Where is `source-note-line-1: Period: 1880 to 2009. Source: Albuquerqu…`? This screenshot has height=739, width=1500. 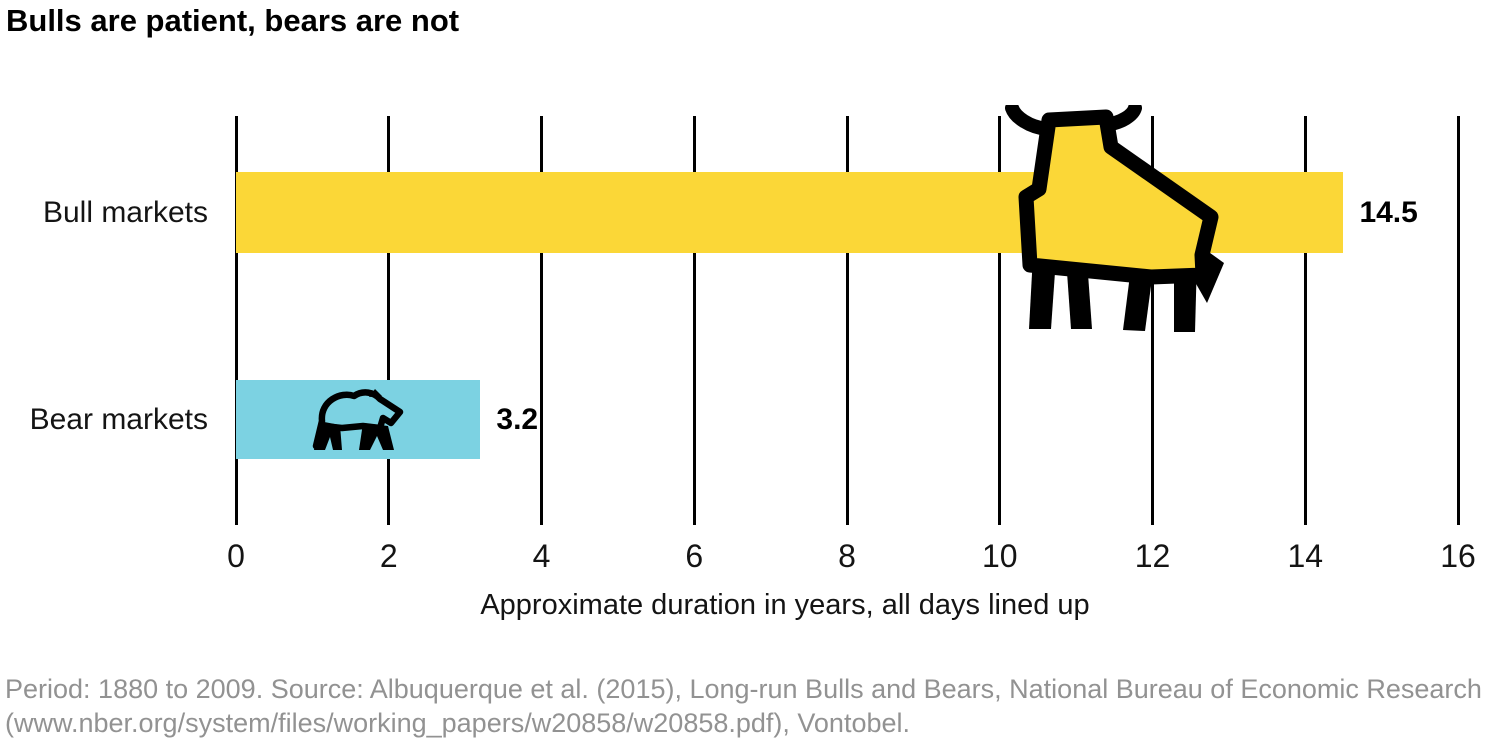
source-note-line-1: Period: 1880 to 2009. Source: Albuquerqu… is located at coordinates (743, 689).